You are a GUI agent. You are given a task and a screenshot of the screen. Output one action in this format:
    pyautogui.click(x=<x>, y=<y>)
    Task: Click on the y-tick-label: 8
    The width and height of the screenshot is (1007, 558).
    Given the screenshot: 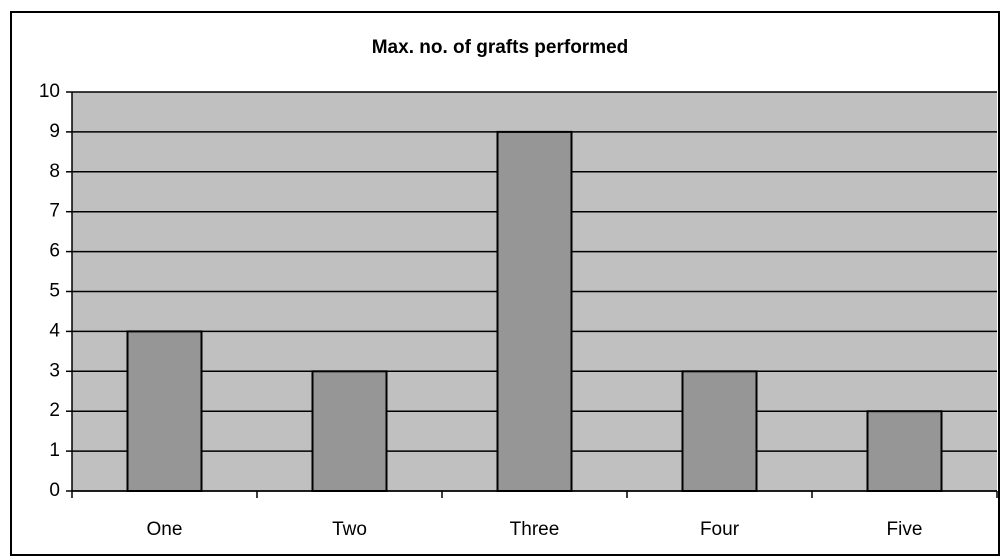 What is the action you would take?
    pyautogui.click(x=54, y=171)
    